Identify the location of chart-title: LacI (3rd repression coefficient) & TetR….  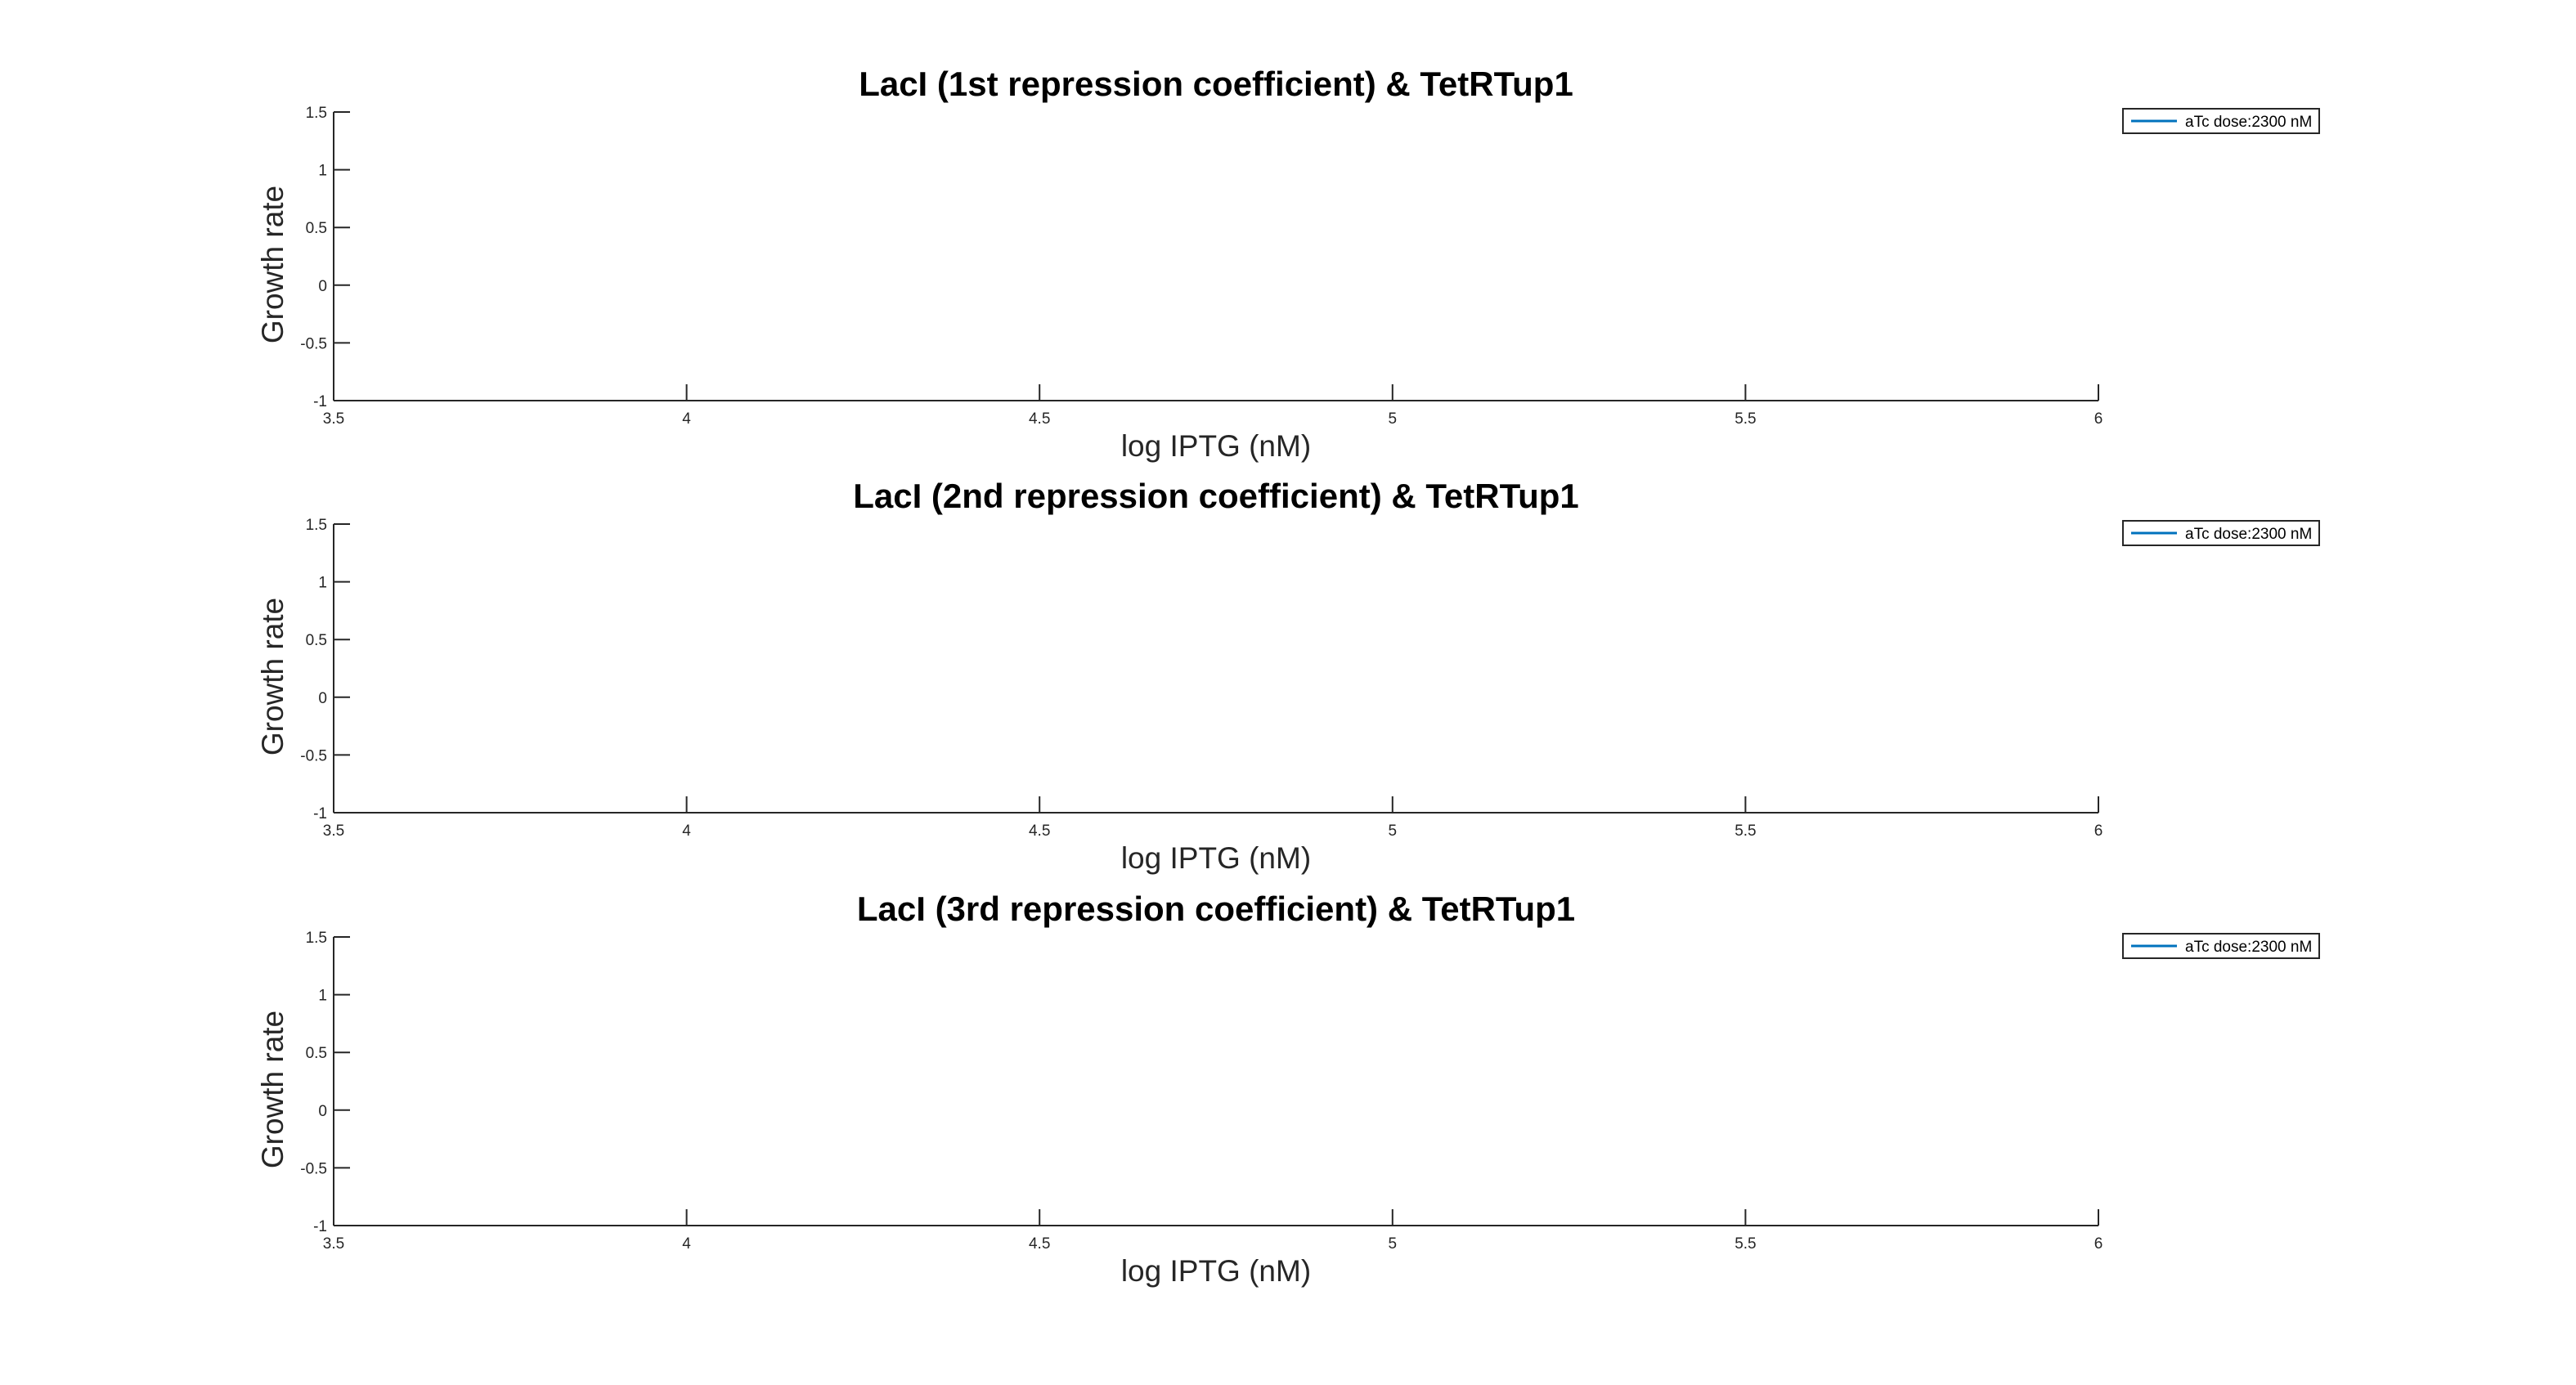
(1216, 909).